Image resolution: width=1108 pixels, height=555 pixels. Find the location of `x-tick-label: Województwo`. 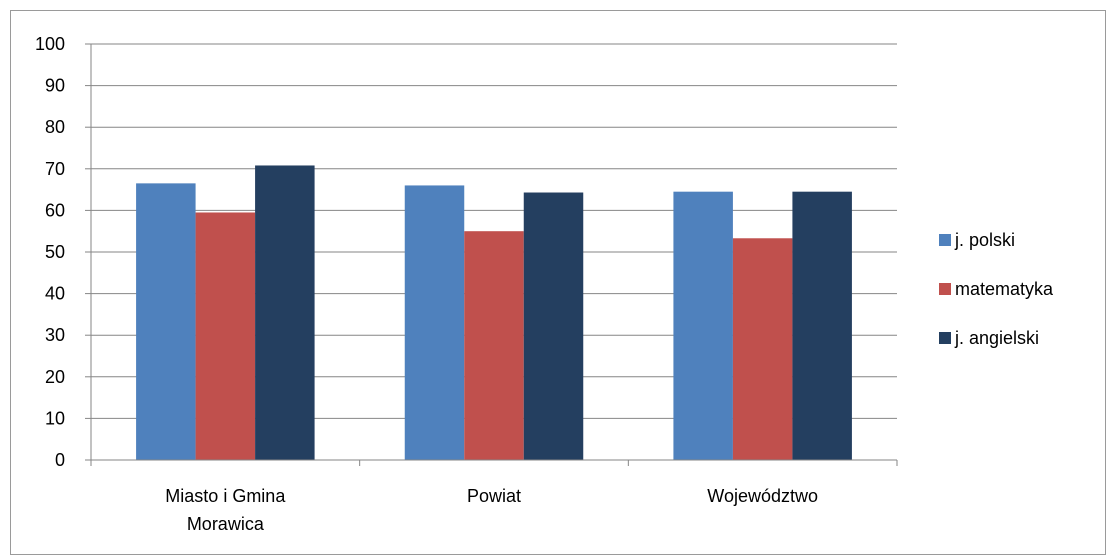

x-tick-label: Województwo is located at coordinates (762, 496).